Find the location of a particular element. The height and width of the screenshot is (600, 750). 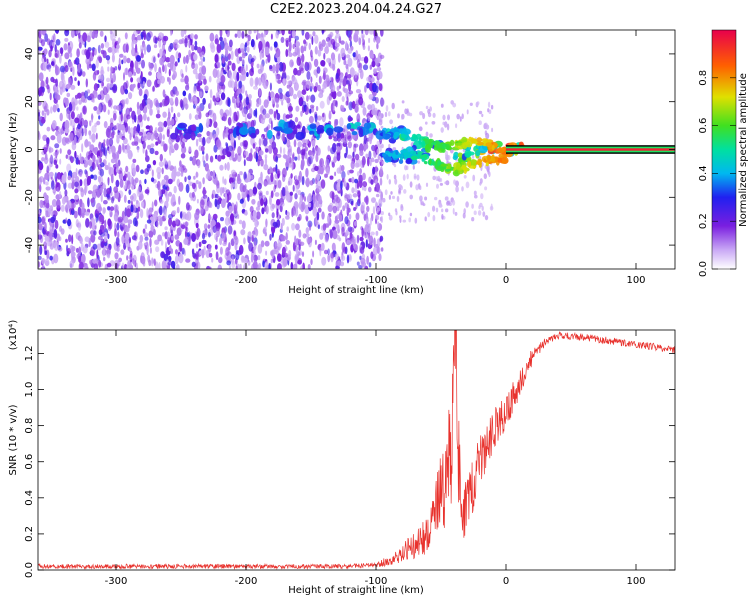

colorbar-frame is located at coordinates (724, 149).